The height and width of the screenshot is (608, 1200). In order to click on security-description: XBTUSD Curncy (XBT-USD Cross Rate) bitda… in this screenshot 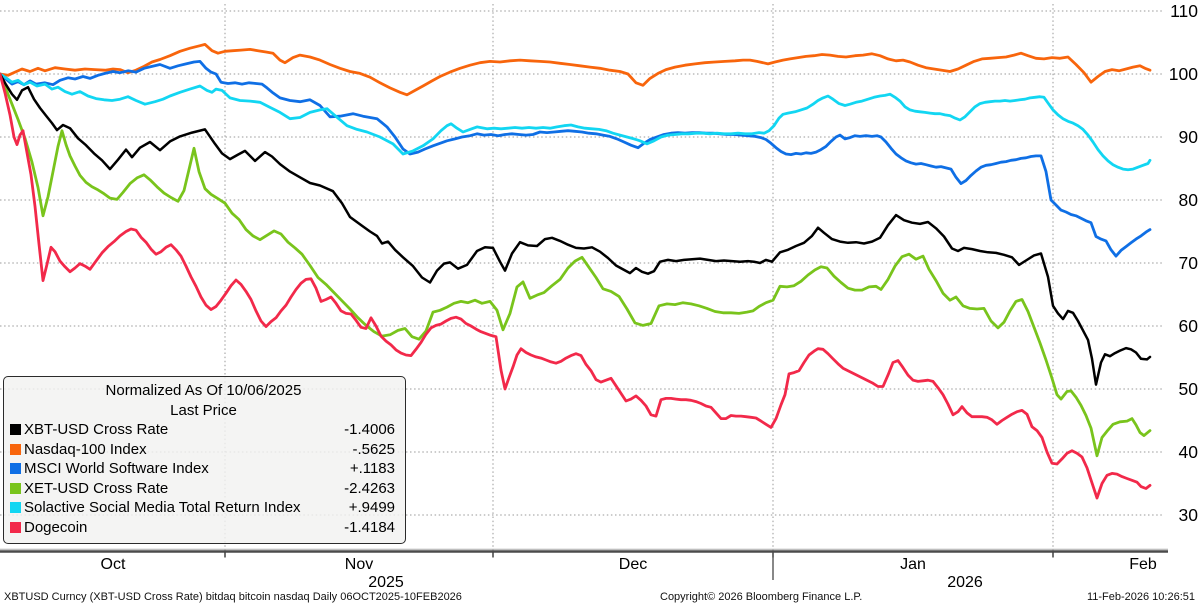, I will do `click(233, 597)`.